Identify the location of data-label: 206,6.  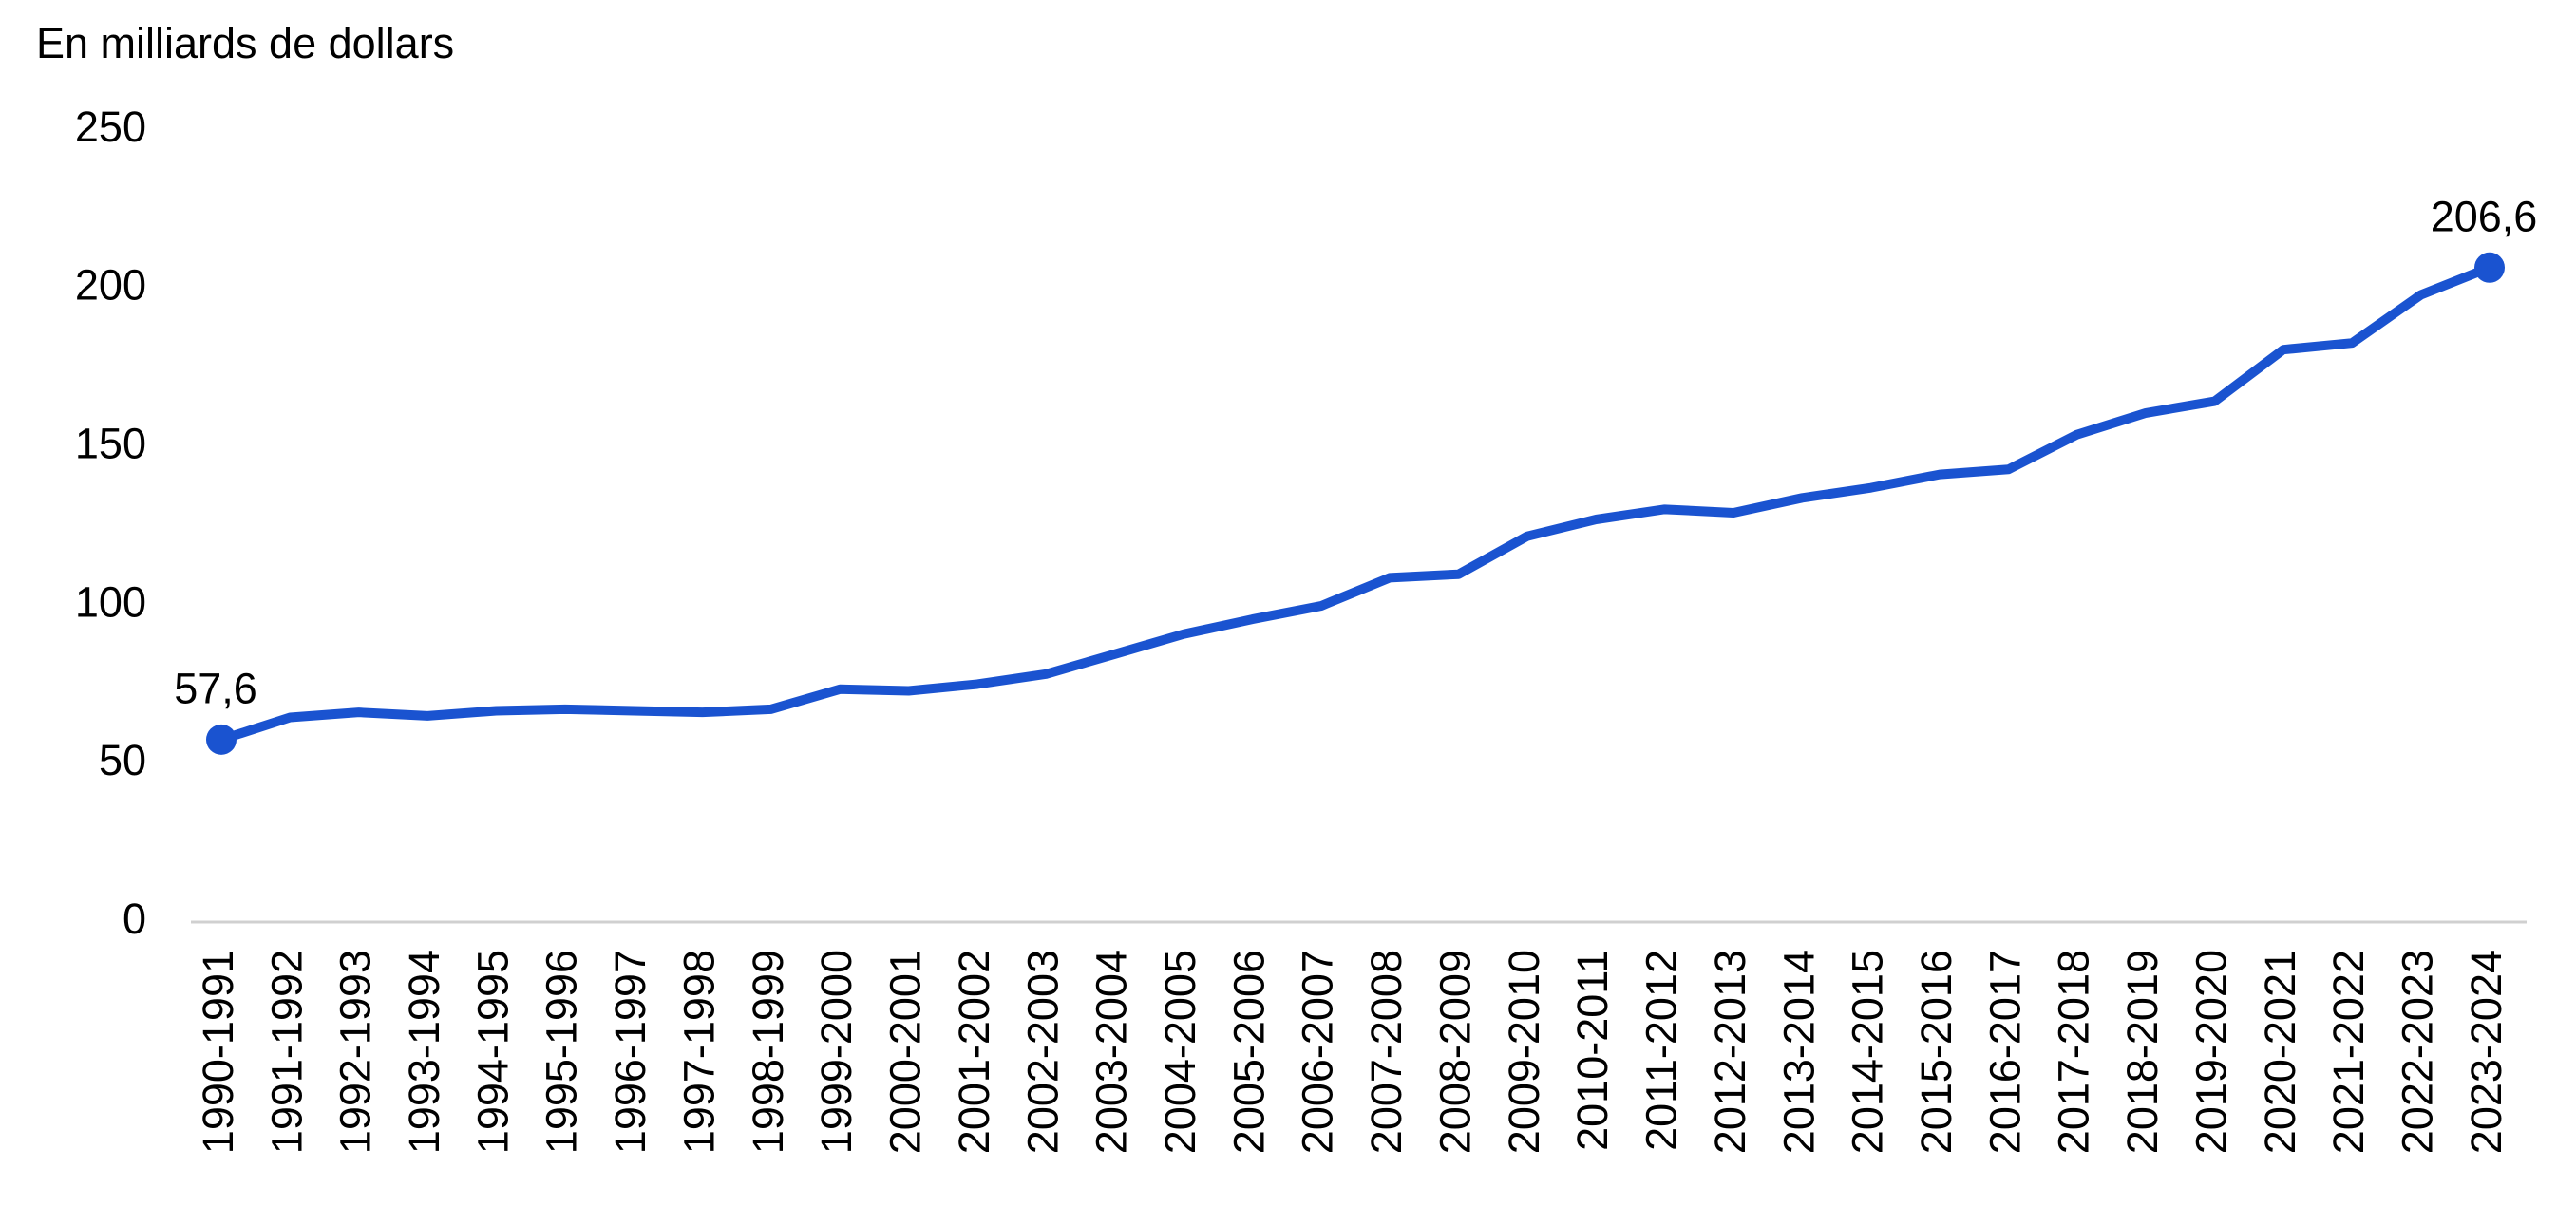
(2484, 217).